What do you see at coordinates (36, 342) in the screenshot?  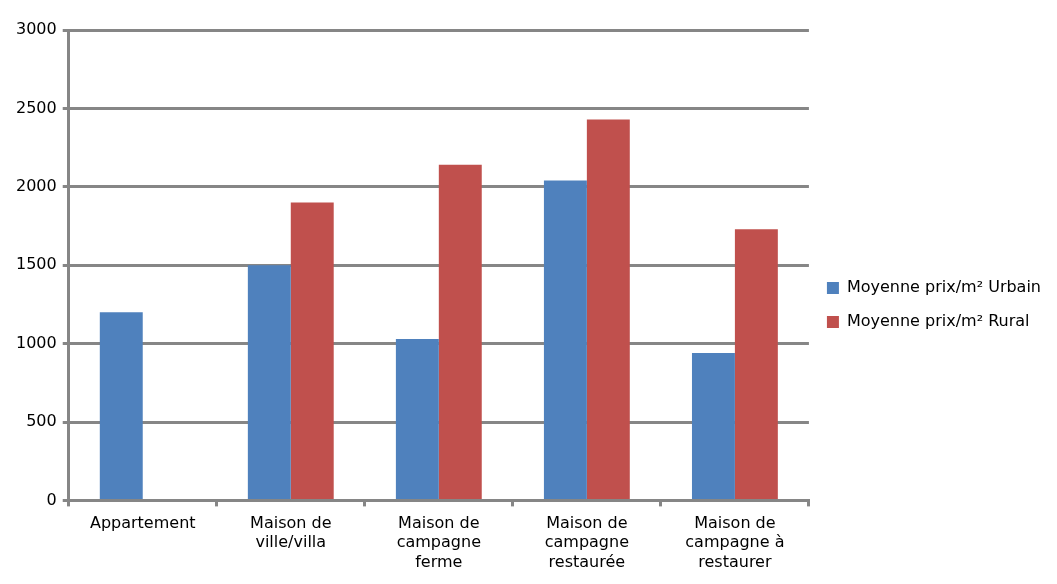 I see `y-tick-label: 1000` at bounding box center [36, 342].